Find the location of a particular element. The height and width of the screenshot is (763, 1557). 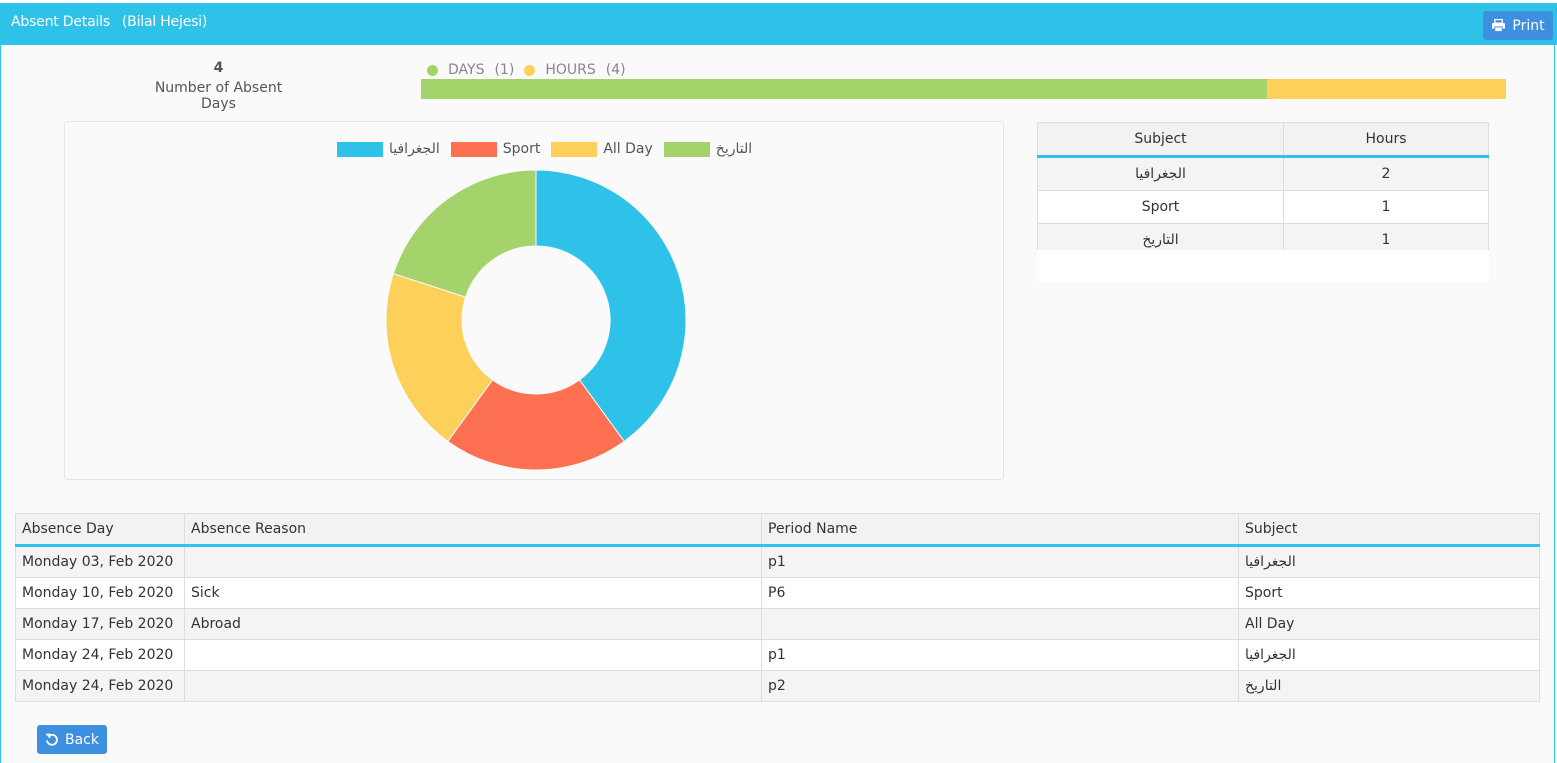

table-row: Monday 17, Feb 2020 Abroad All Day is located at coordinates (777, 624).